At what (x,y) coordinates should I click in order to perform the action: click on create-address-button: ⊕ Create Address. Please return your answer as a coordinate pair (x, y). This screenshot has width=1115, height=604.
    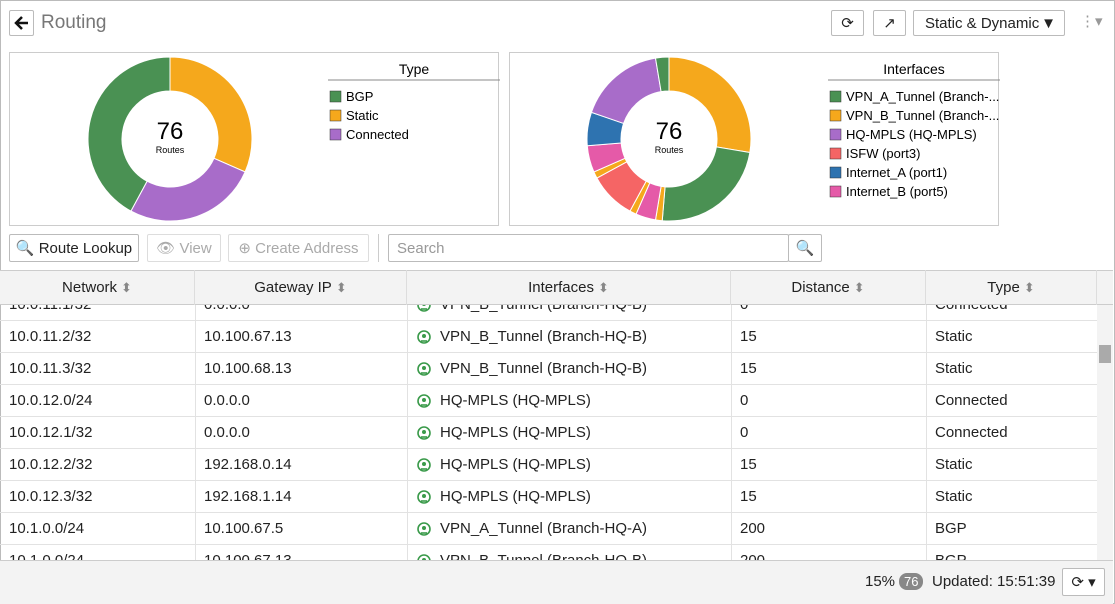
    Looking at the image, I should click on (298, 248).